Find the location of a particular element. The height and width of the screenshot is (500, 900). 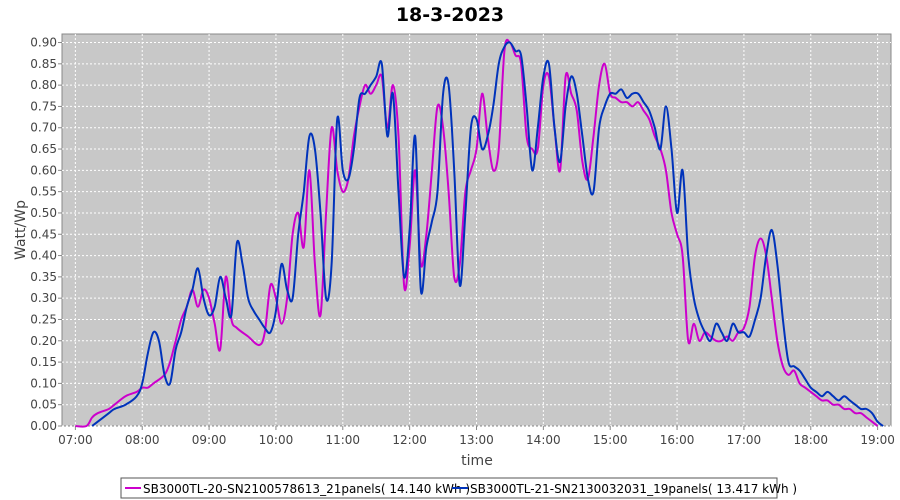

y-tick-label: 0.45 is located at coordinates (43, 234).